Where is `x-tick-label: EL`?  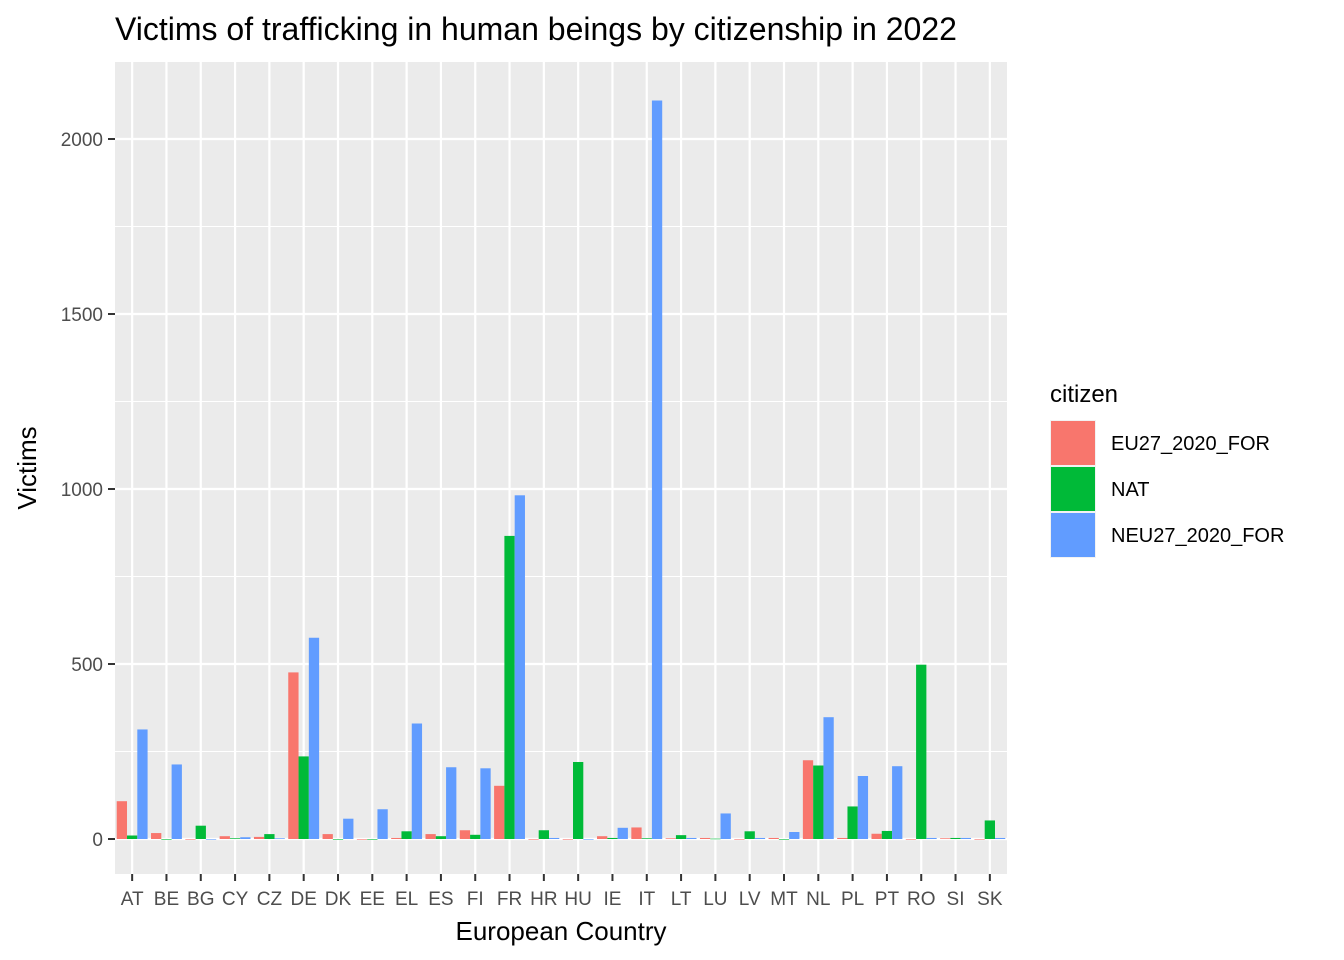
x-tick-label: EL is located at coordinates (406, 899).